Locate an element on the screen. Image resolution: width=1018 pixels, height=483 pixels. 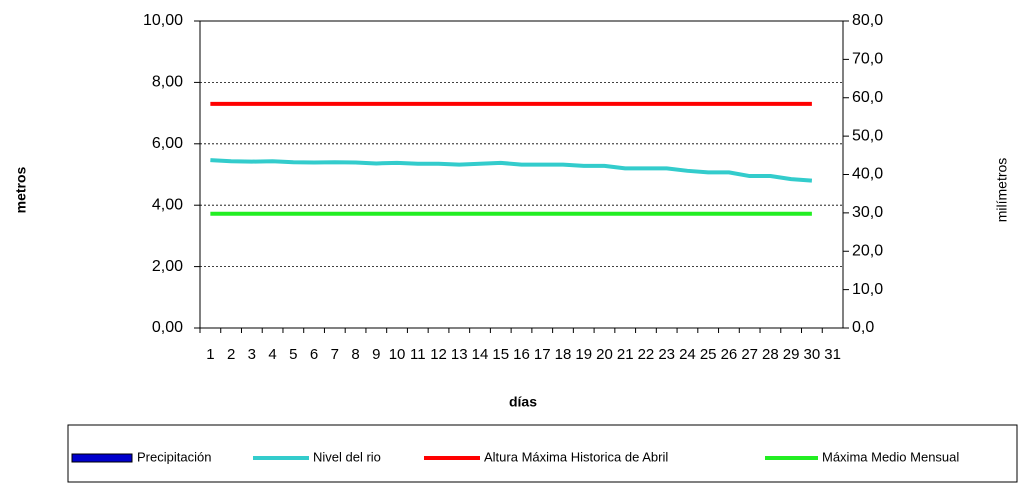
x-tick-label: 27 is located at coordinates (749, 354).